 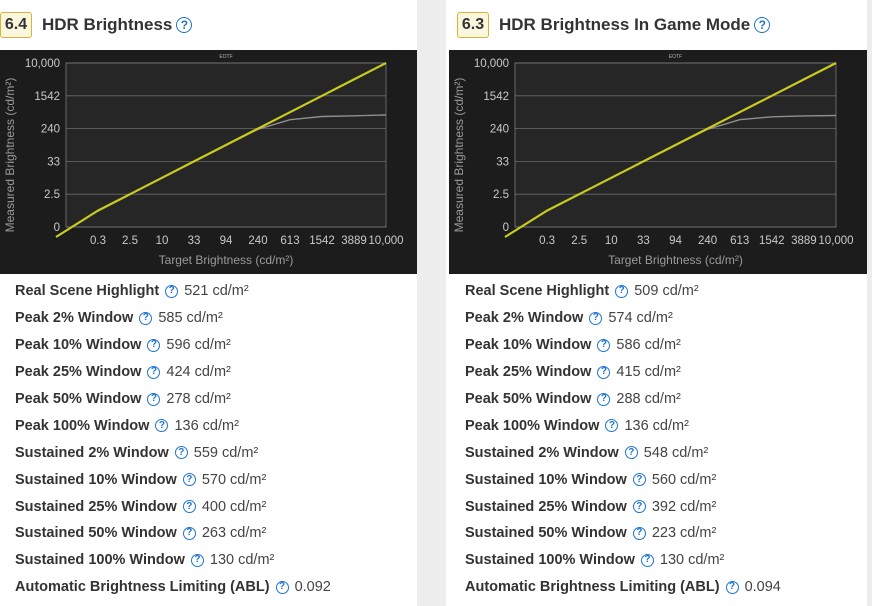 I want to click on score-badge: 6.4, so click(x=16, y=25).